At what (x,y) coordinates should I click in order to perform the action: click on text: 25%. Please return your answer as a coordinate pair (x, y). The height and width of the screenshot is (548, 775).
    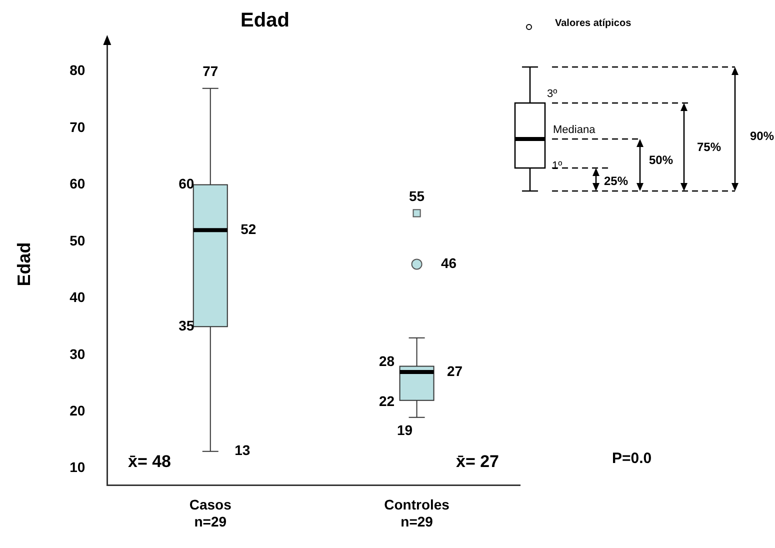
    Looking at the image, I should click on (616, 181).